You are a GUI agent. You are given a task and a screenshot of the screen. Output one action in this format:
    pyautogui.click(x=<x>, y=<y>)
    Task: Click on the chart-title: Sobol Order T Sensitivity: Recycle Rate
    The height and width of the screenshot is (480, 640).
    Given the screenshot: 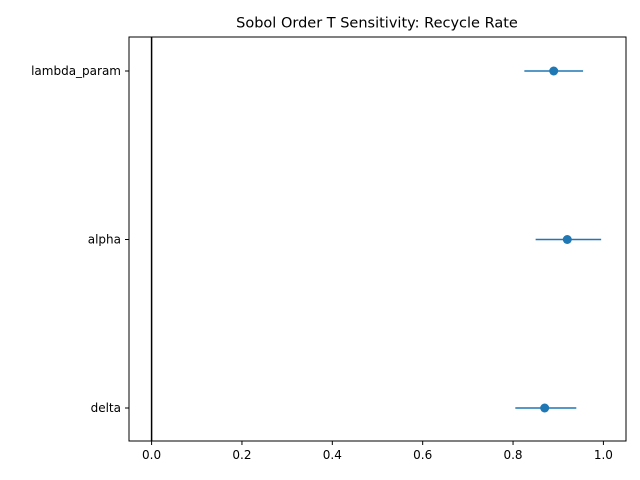 What is the action you would take?
    pyautogui.click(x=377, y=24)
    